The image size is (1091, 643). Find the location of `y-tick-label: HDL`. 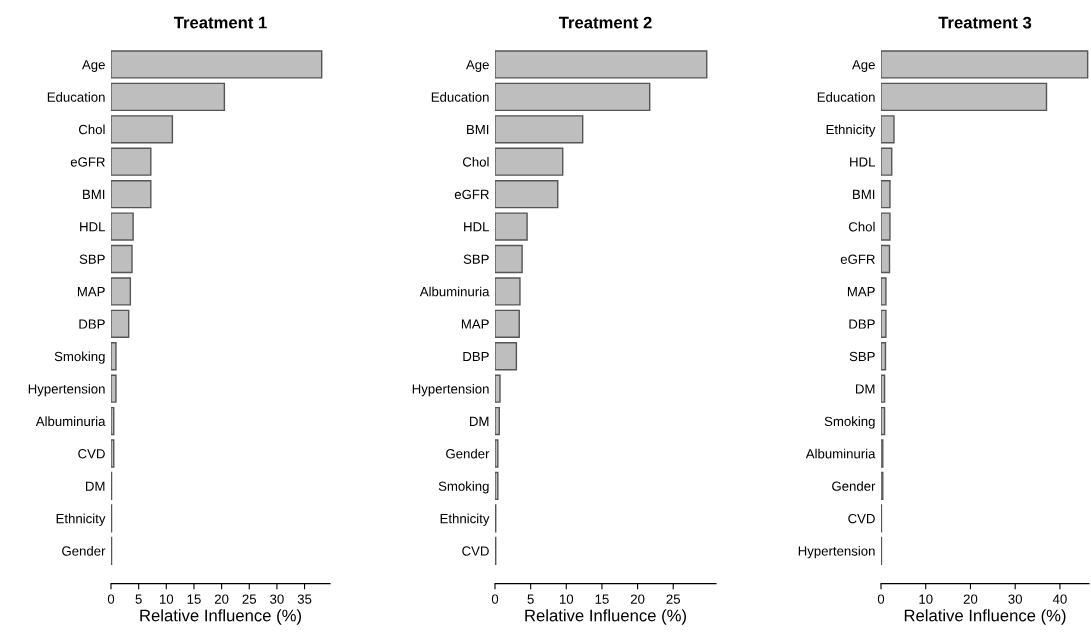

y-tick-label: HDL is located at coordinates (863, 162).